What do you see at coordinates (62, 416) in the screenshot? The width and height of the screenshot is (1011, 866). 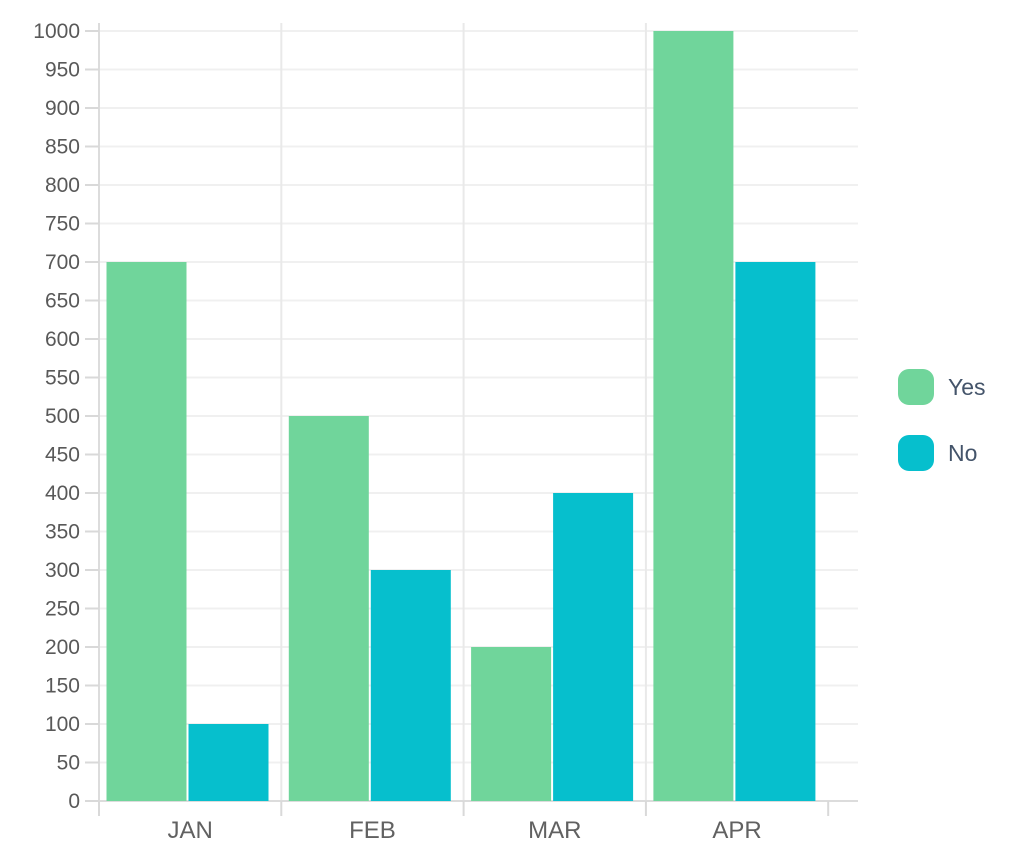 I see `y-tick-label: 500` at bounding box center [62, 416].